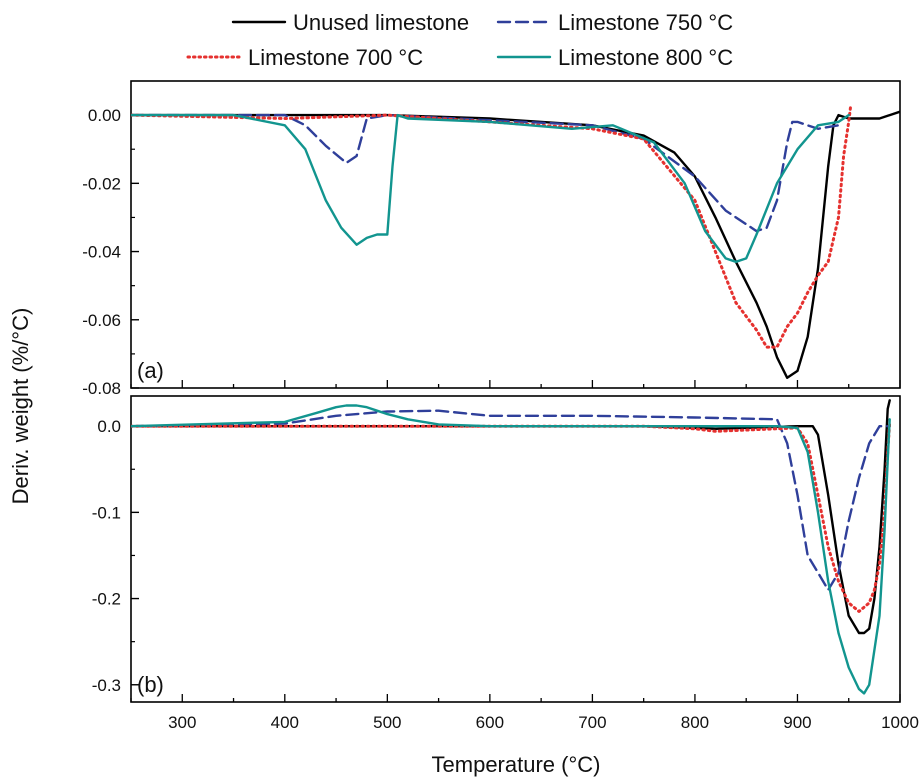 The width and height of the screenshot is (924, 779). I want to click on legend-label: Limestone 700 °C, so click(335, 57).